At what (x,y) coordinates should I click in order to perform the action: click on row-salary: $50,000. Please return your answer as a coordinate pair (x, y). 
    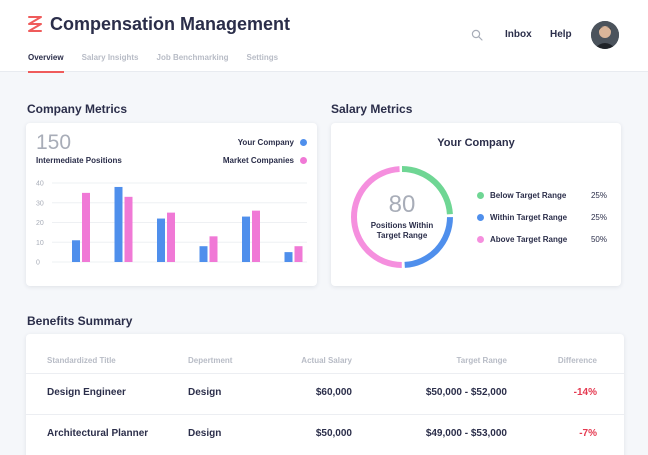
    Looking at the image, I should click on (333, 433).